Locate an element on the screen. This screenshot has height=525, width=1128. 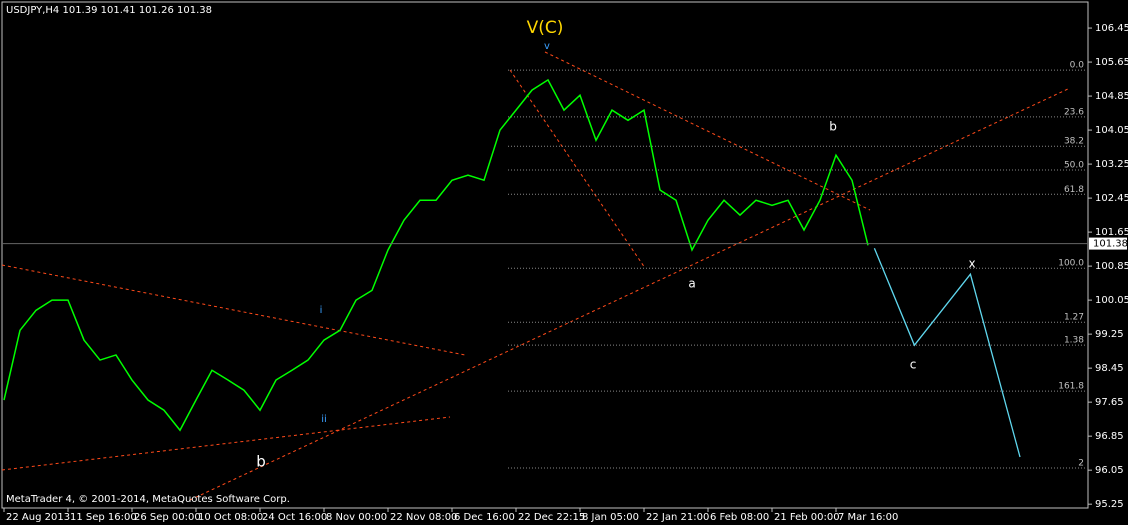
x-tick-label: 10 Oct 08:00 is located at coordinates (230, 517).